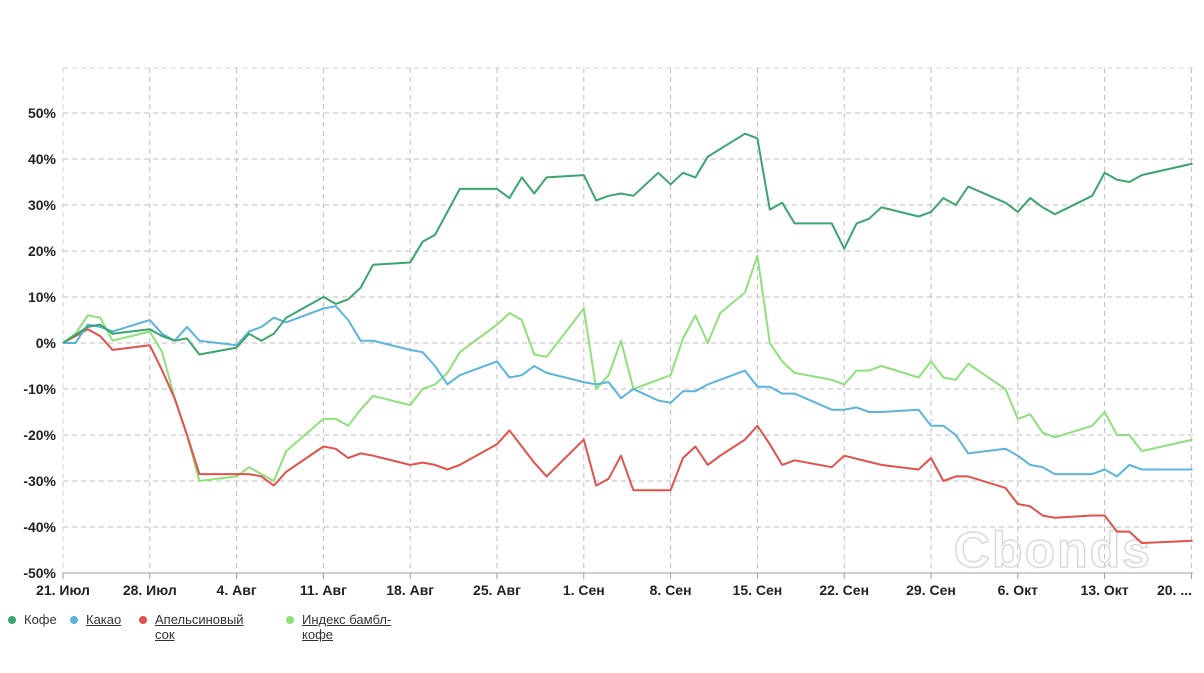 The width and height of the screenshot is (1204, 673). What do you see at coordinates (39, 527) in the screenshot?
I see `y-tick-label: -40%` at bounding box center [39, 527].